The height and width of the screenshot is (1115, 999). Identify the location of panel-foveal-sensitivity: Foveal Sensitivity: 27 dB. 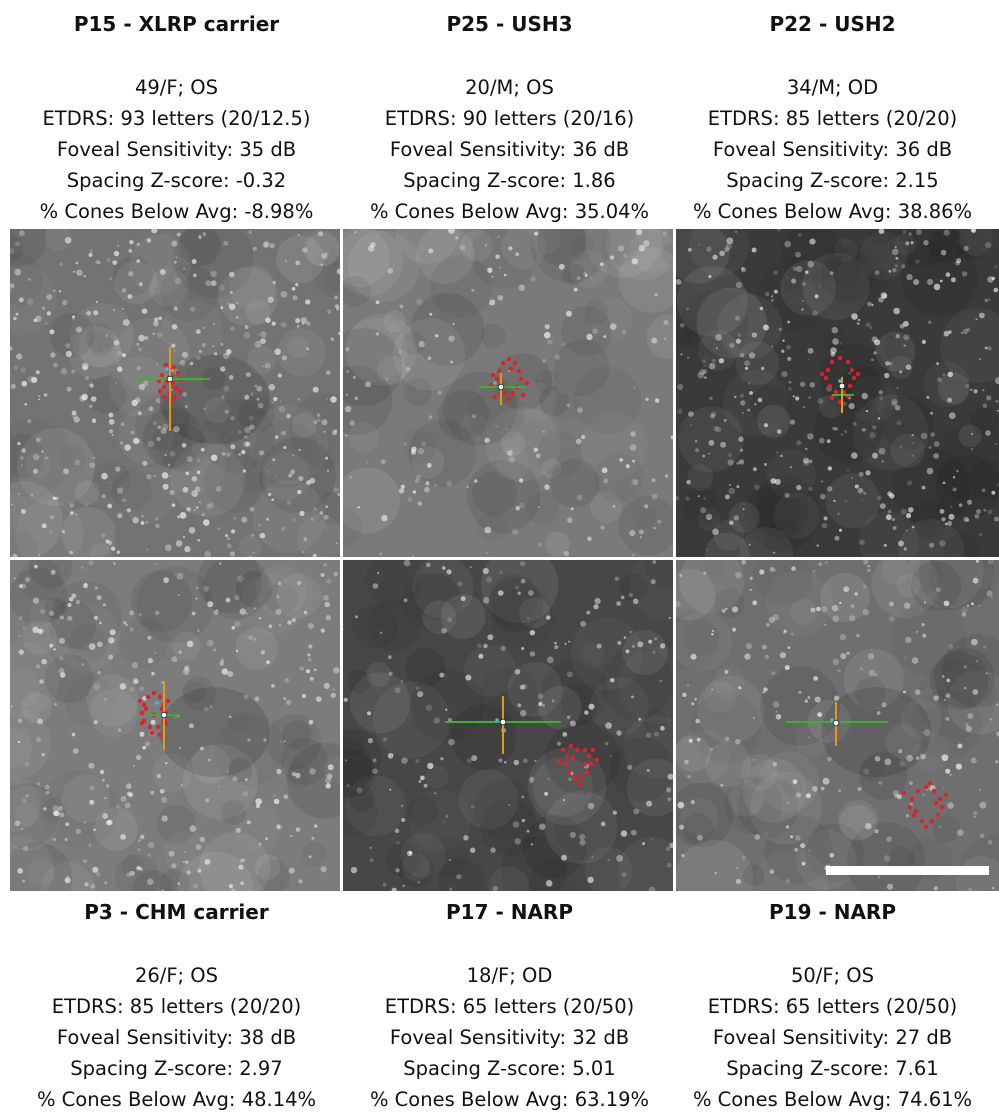
(832, 1037).